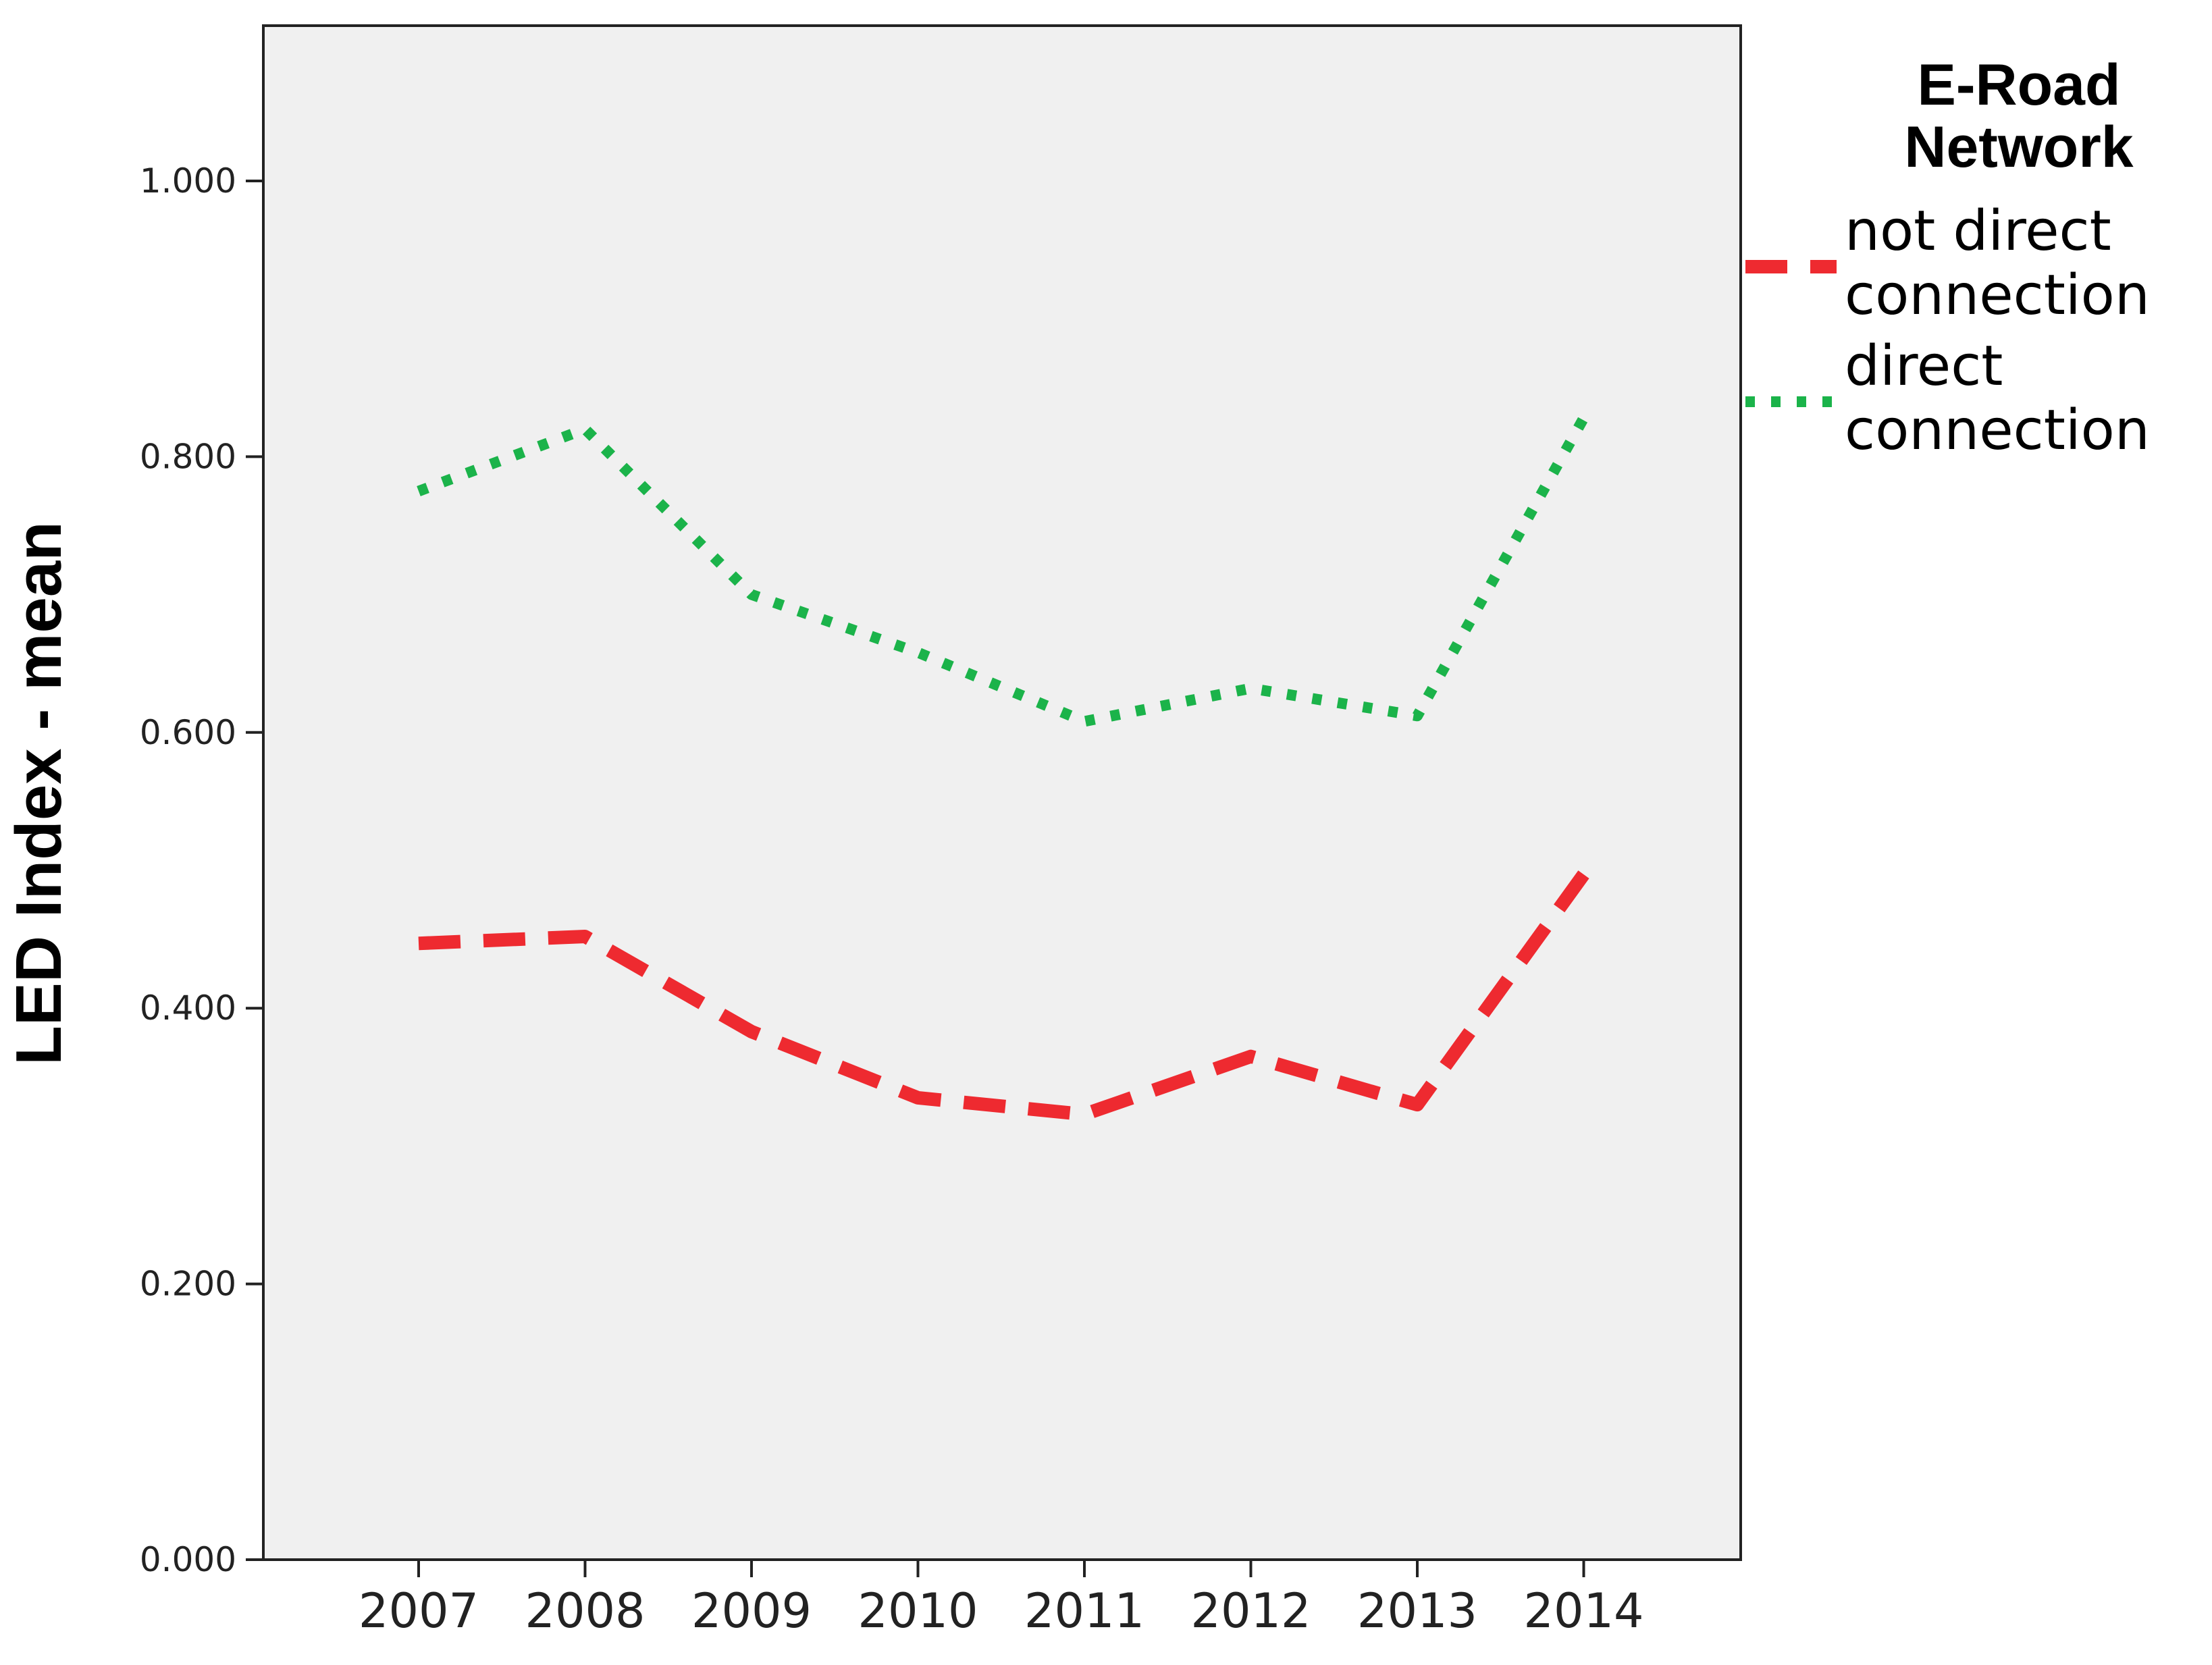 This screenshot has height=1665, width=2212. I want to click on y-tick-label: 0.400, so click(188, 1008).